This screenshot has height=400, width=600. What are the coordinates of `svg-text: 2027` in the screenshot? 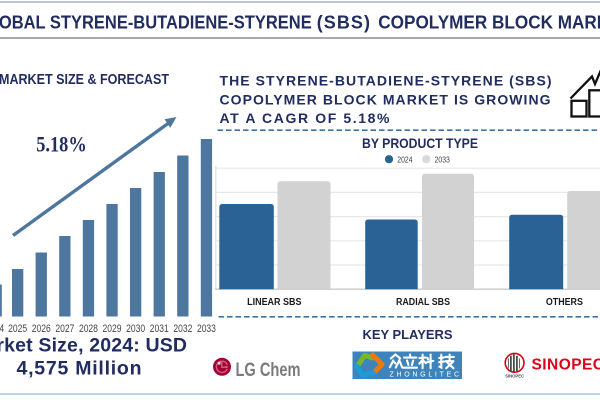 It's located at (64, 329).